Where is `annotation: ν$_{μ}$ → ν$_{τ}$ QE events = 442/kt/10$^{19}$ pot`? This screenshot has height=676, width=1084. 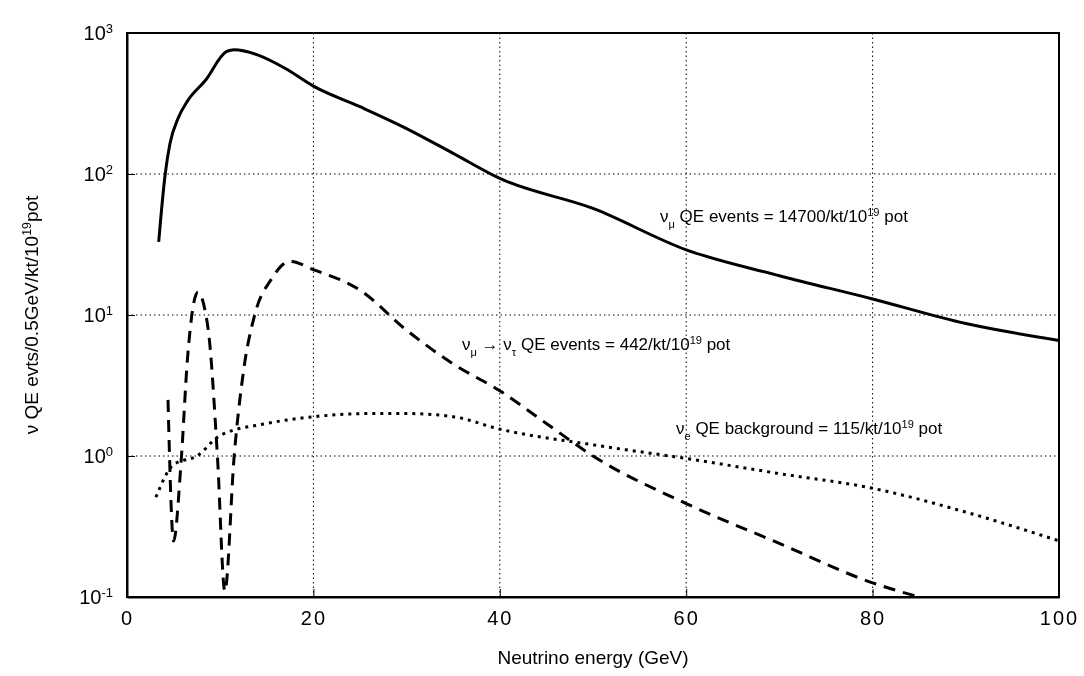 annotation: ν$_{μ}$ → ν$_{τ}$ QE events = 442/kt/10$^{19}$ pot is located at coordinates (596, 346).